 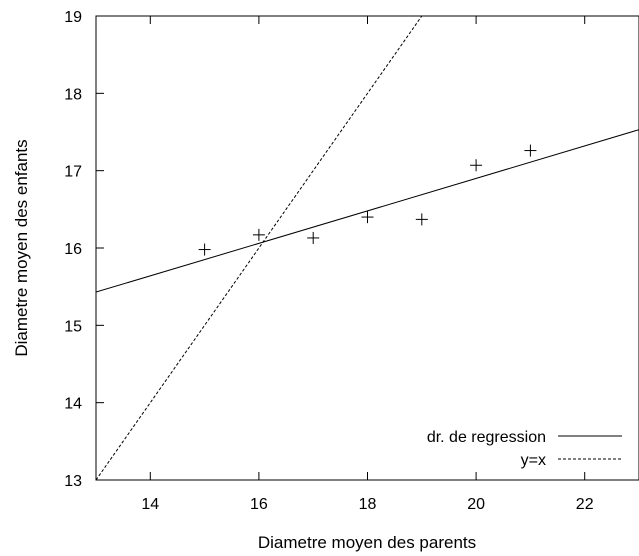 I want to click on y-tick-label: 19, so click(x=73, y=17).